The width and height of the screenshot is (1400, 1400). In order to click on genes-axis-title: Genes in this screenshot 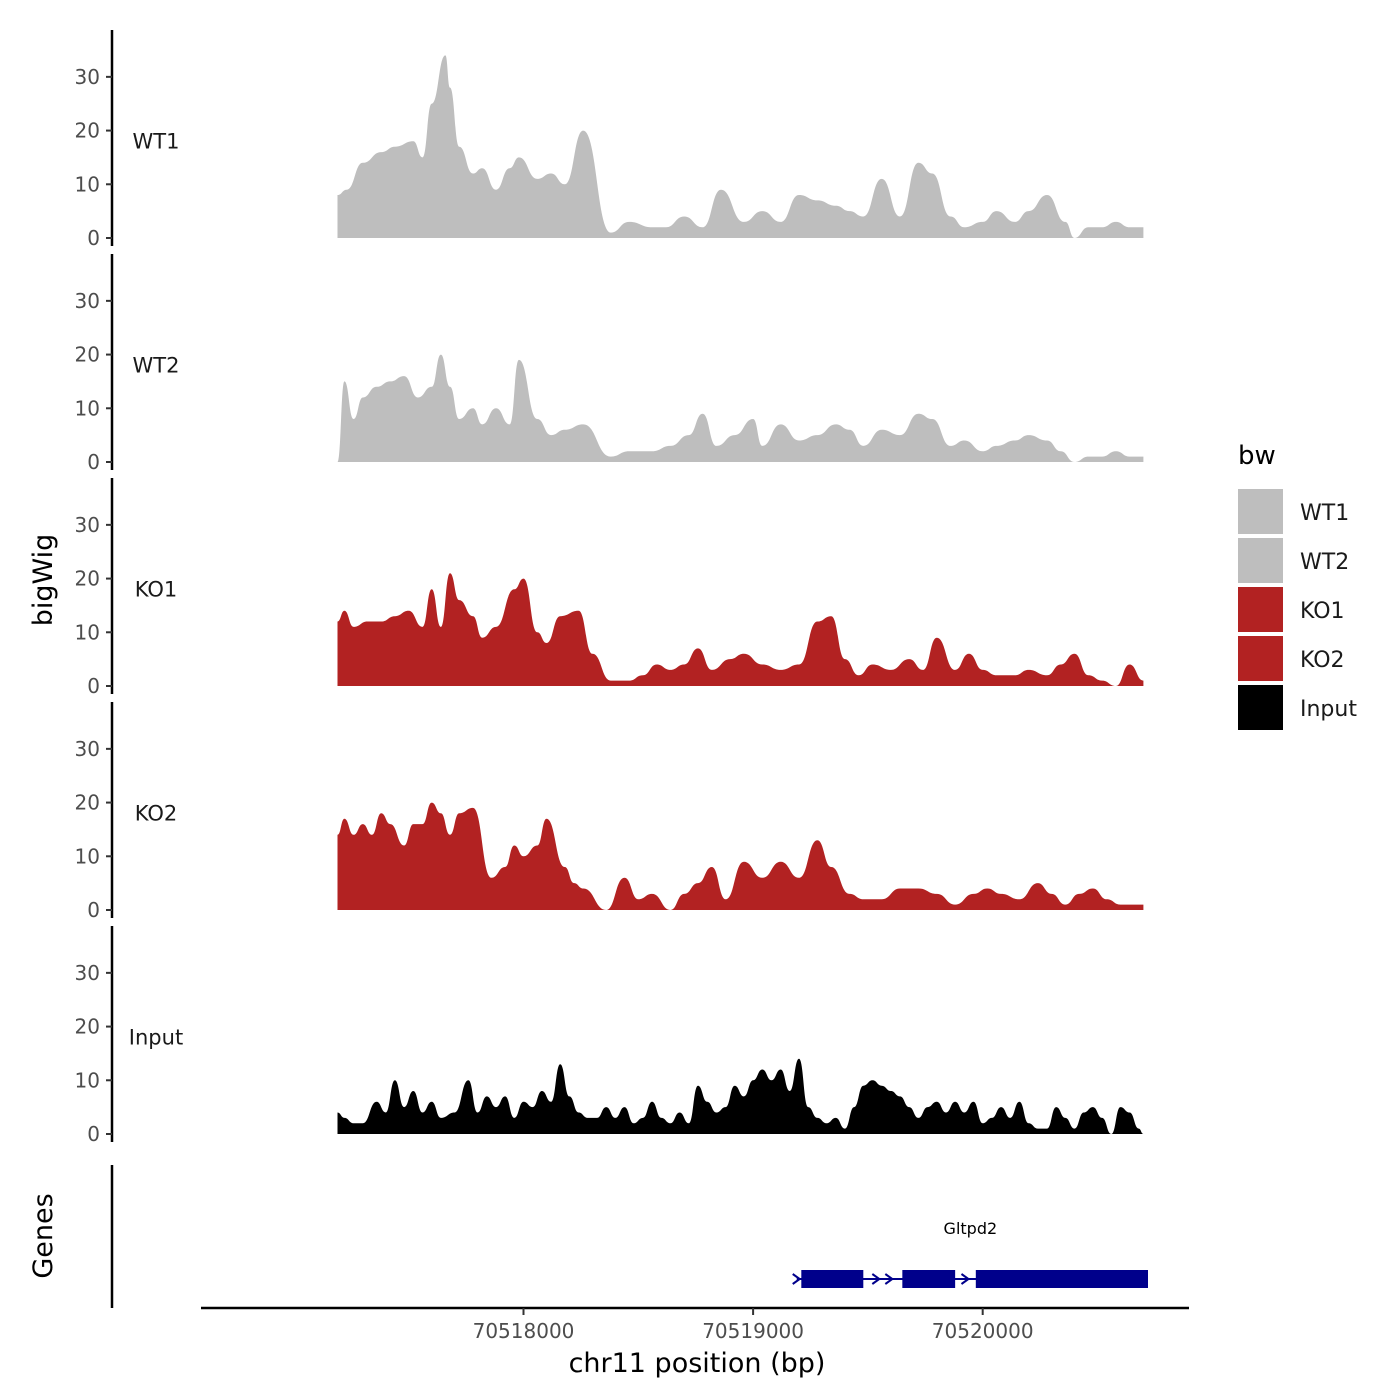, I will do `click(43, 1235)`.